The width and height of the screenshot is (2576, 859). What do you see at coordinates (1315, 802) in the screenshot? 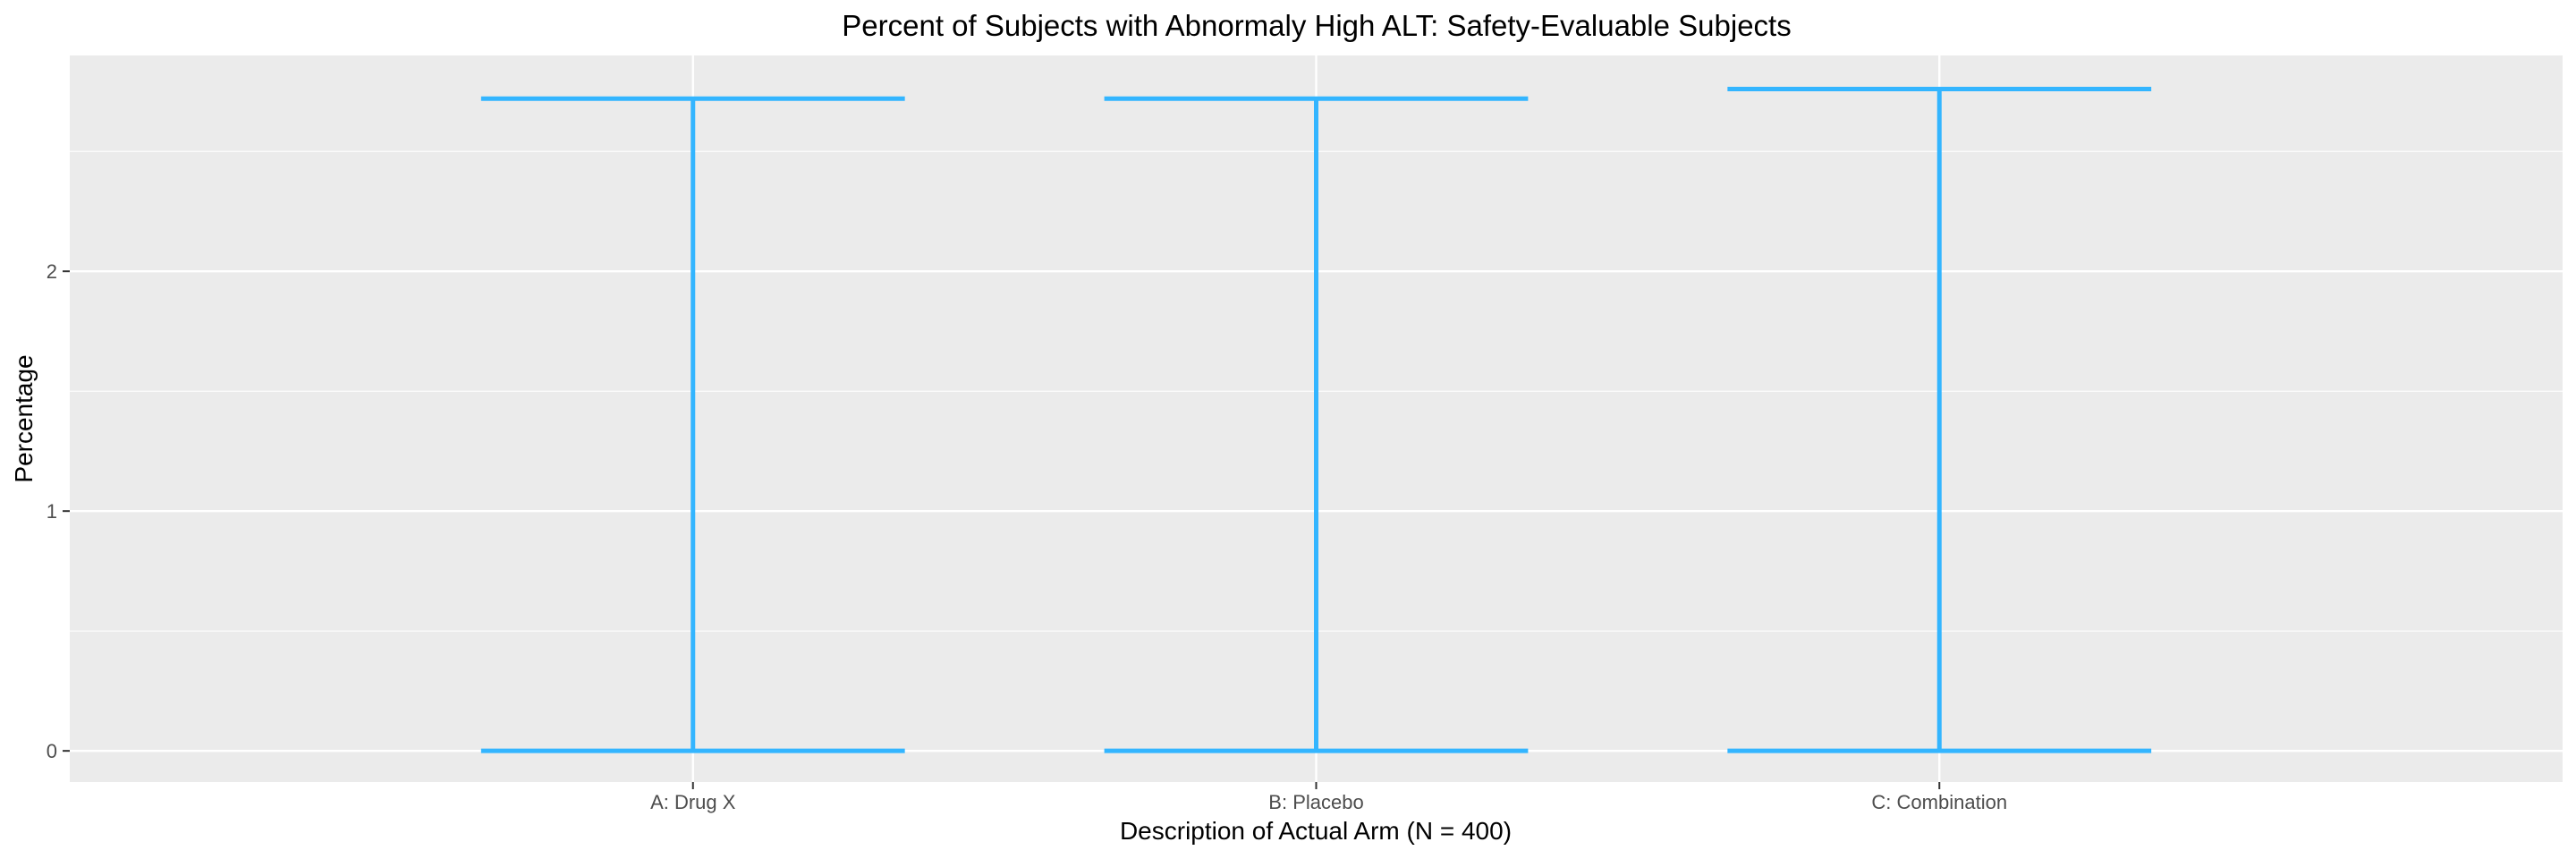
I see `x-tick-label: B: Placebo` at bounding box center [1315, 802].